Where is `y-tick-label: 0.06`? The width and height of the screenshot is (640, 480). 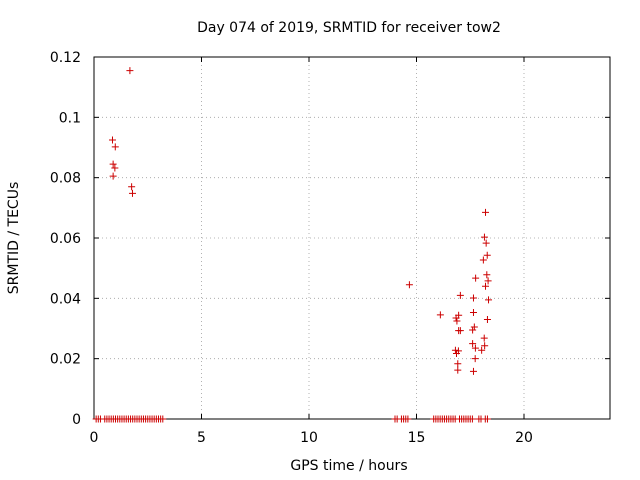
y-tick-label: 0.06 is located at coordinates (65, 239).